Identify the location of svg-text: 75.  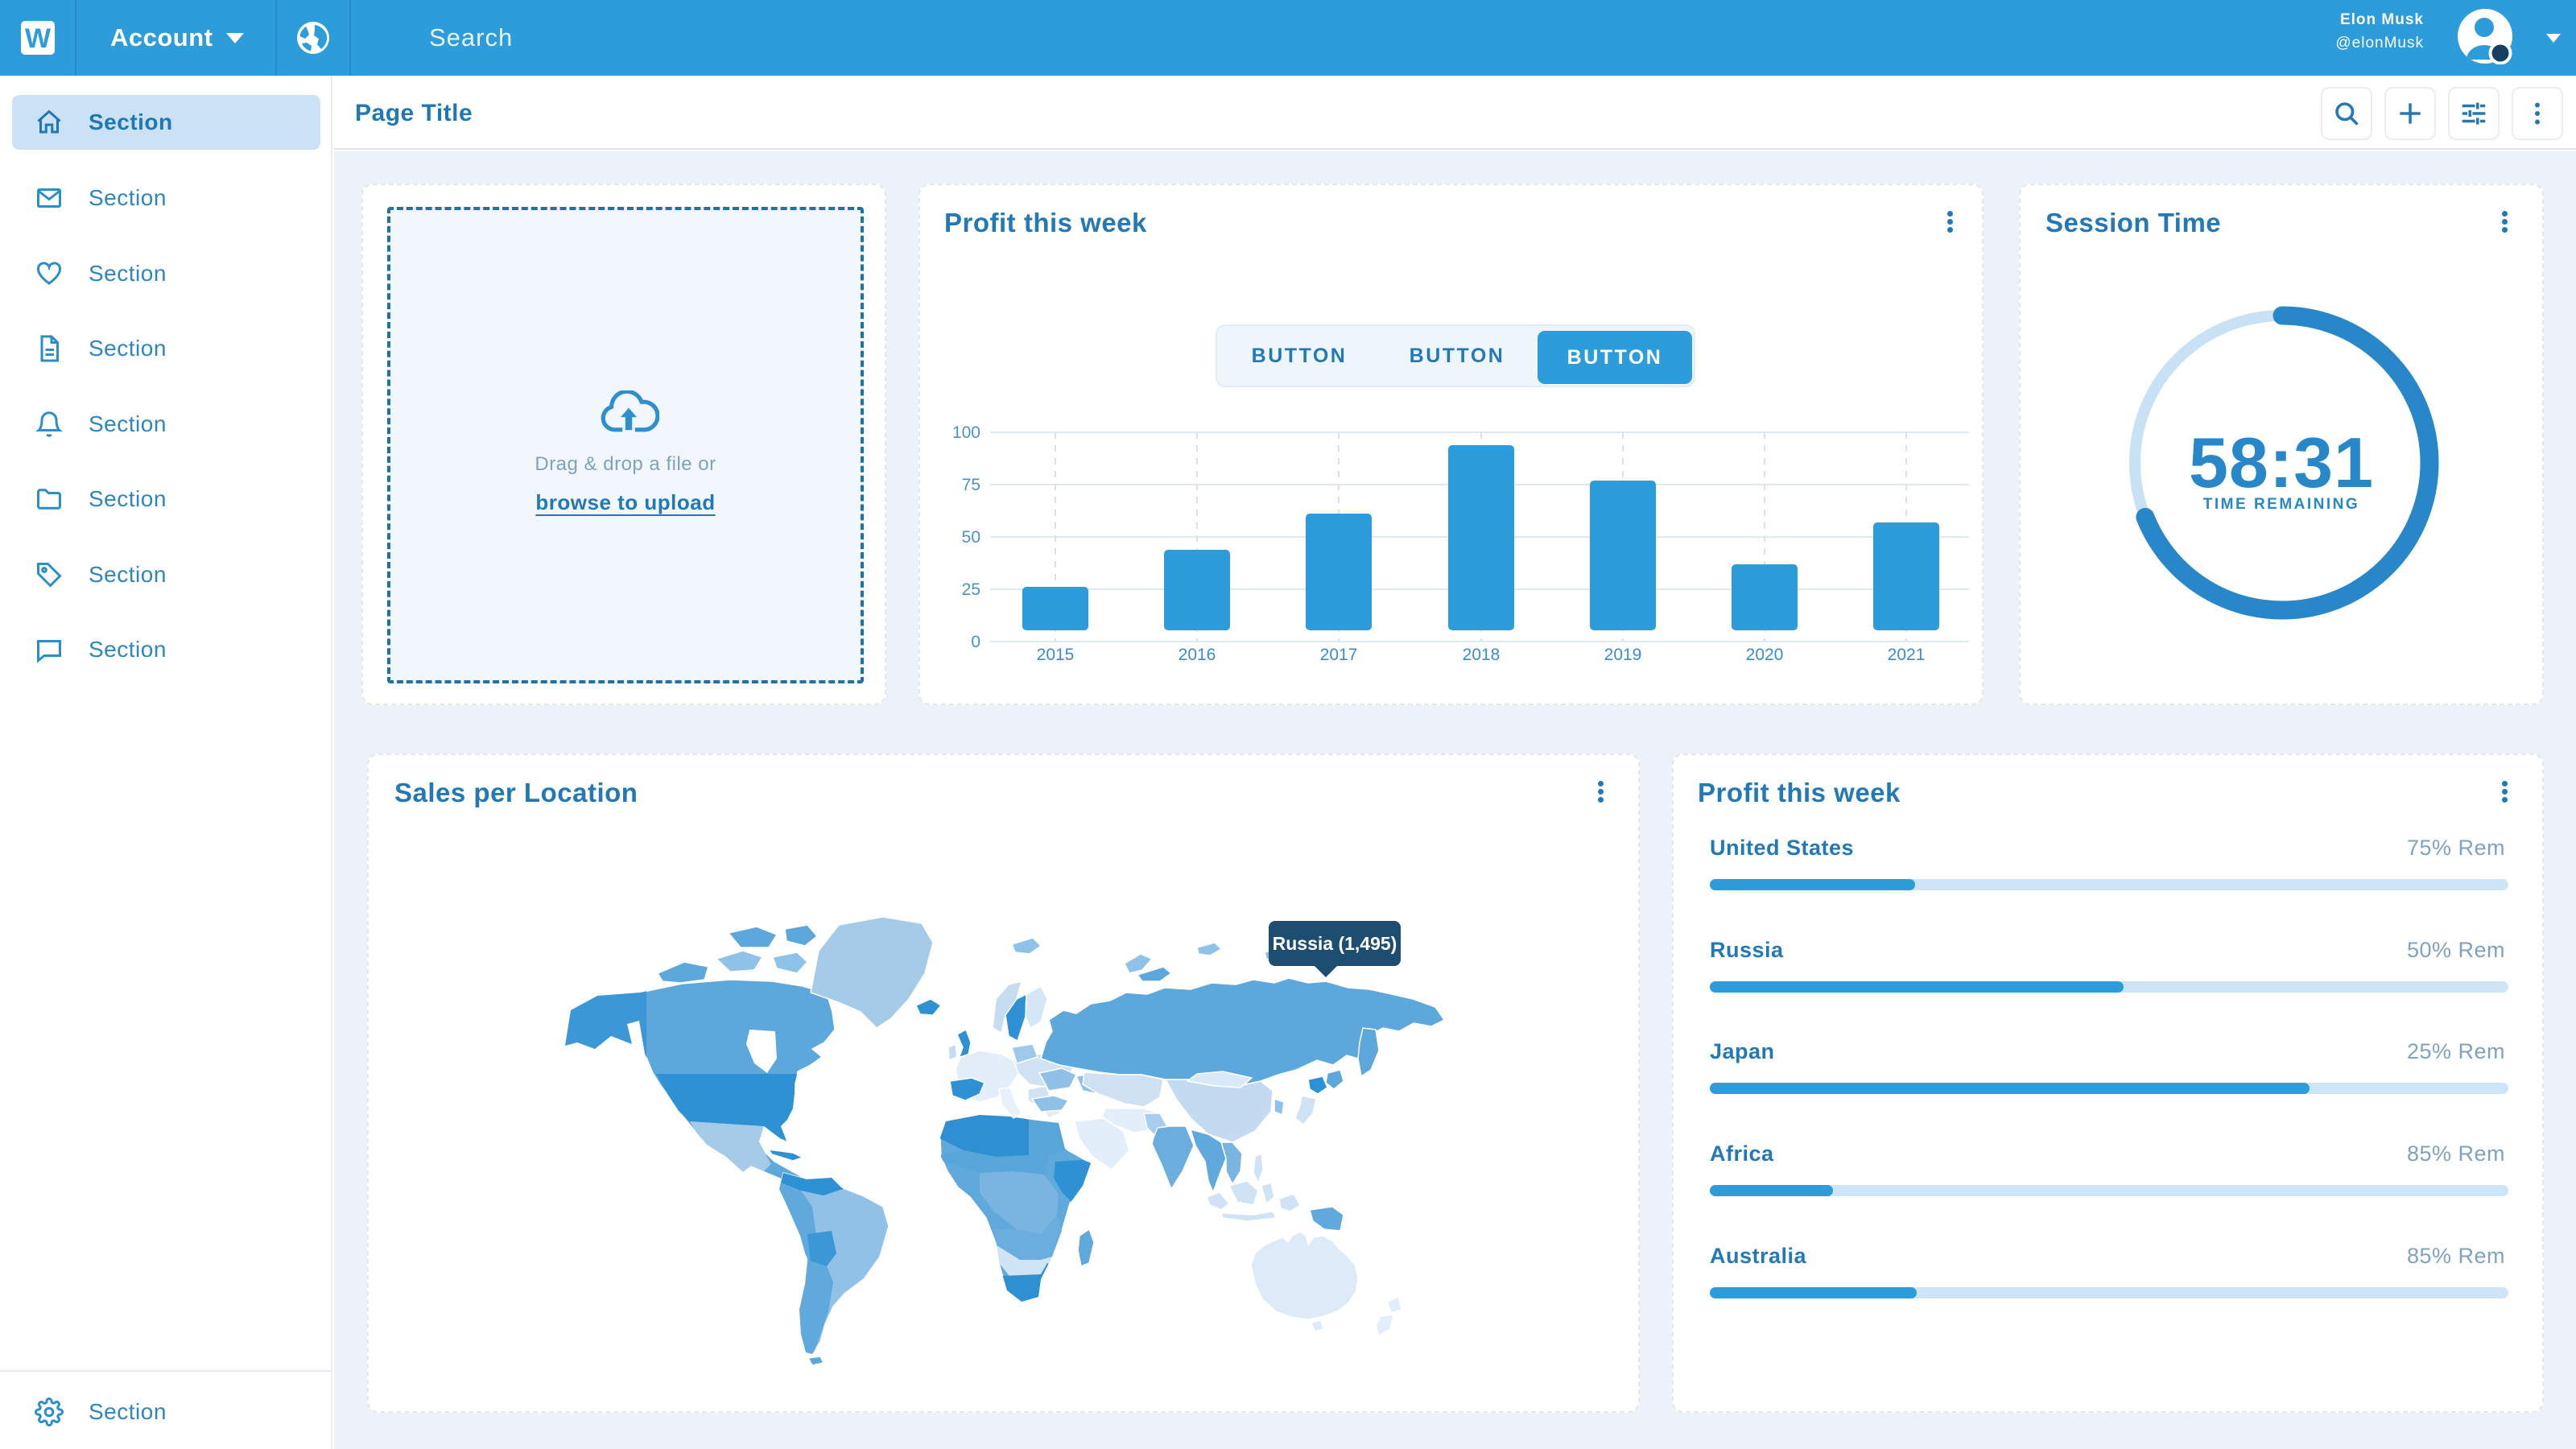
(971, 485).